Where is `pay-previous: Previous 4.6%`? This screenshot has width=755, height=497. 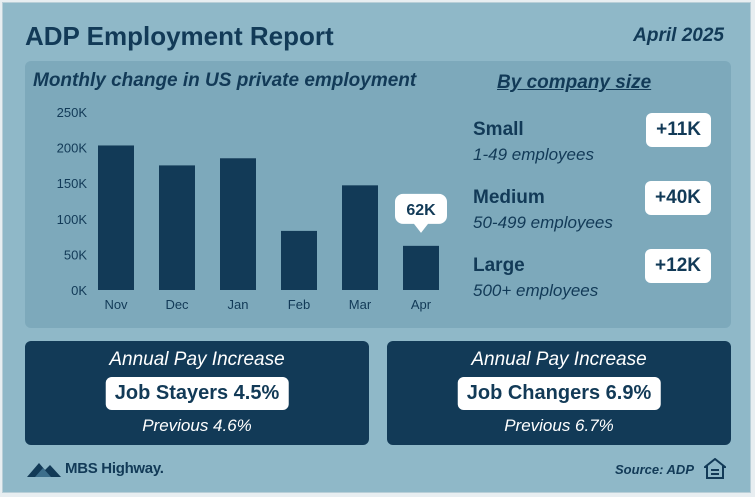
pay-previous: Previous 4.6% is located at coordinates (197, 425).